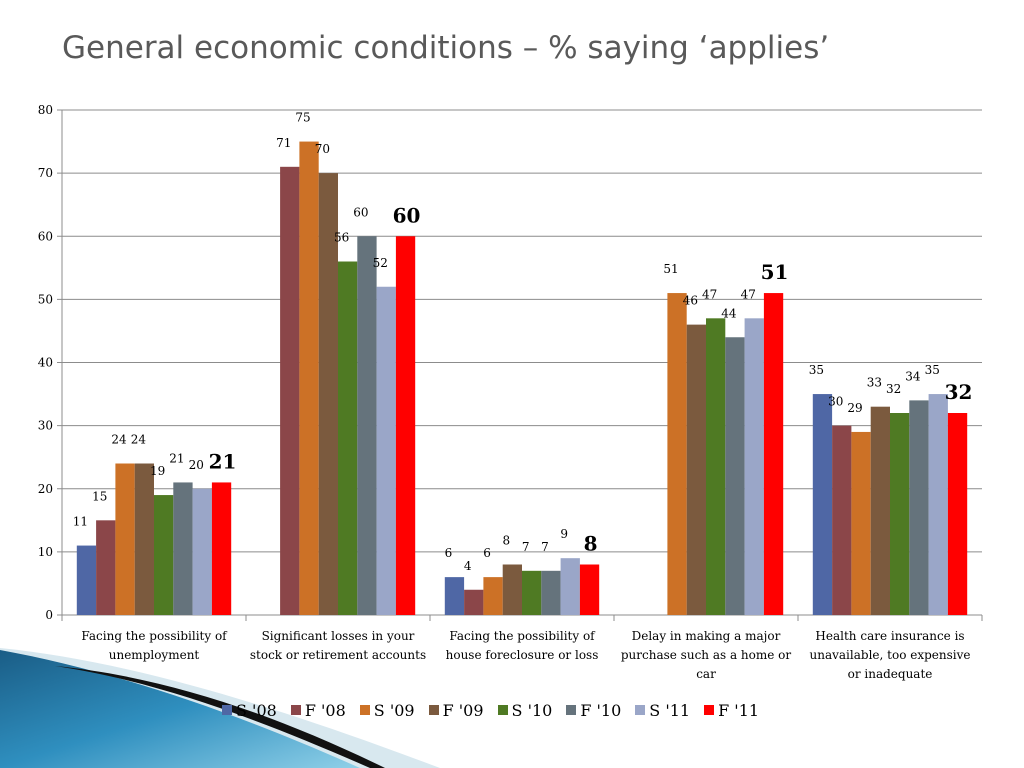  What do you see at coordinates (387, 710) in the screenshot?
I see `legend-item: S '09` at bounding box center [387, 710].